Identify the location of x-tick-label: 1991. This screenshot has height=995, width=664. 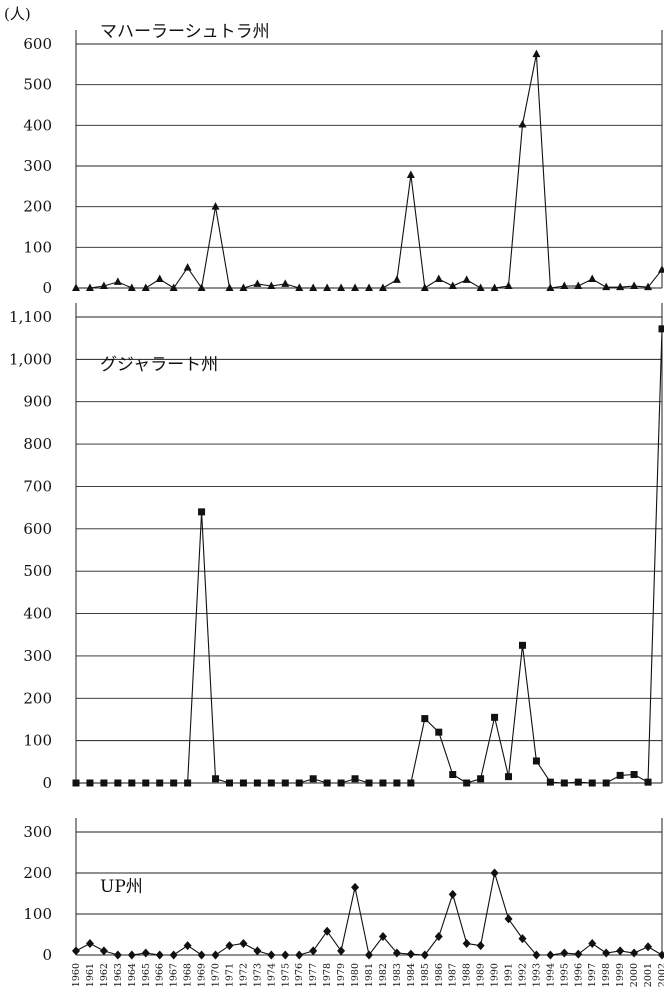
(509, 975).